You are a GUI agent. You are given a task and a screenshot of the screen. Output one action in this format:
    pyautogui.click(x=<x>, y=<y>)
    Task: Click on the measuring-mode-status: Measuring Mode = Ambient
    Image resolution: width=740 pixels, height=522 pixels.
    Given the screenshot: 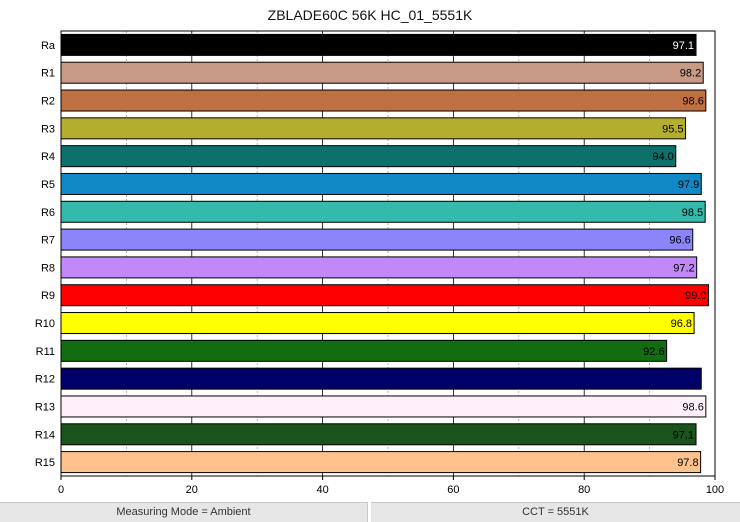 What is the action you would take?
    pyautogui.click(x=184, y=512)
    